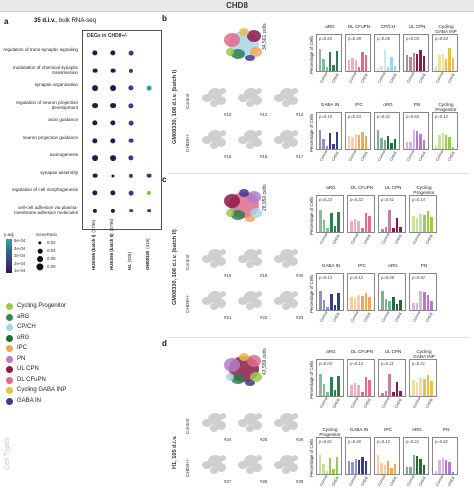 This screenshot has width=474, height=497. Describe the element at coordinates (387, 199) in the screenshot. I see `chart-pvalue: p=0.51` at that location.